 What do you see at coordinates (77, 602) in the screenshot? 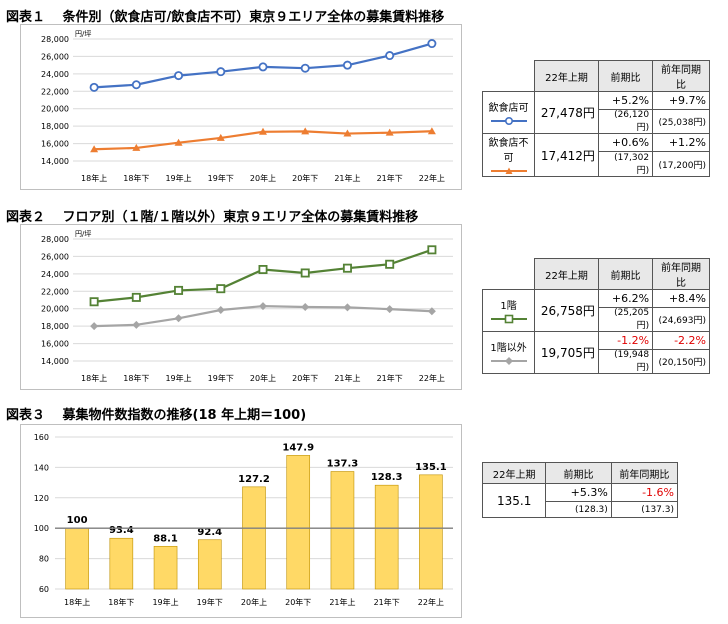
I see `x-tick-label: 18年上` at bounding box center [77, 602].